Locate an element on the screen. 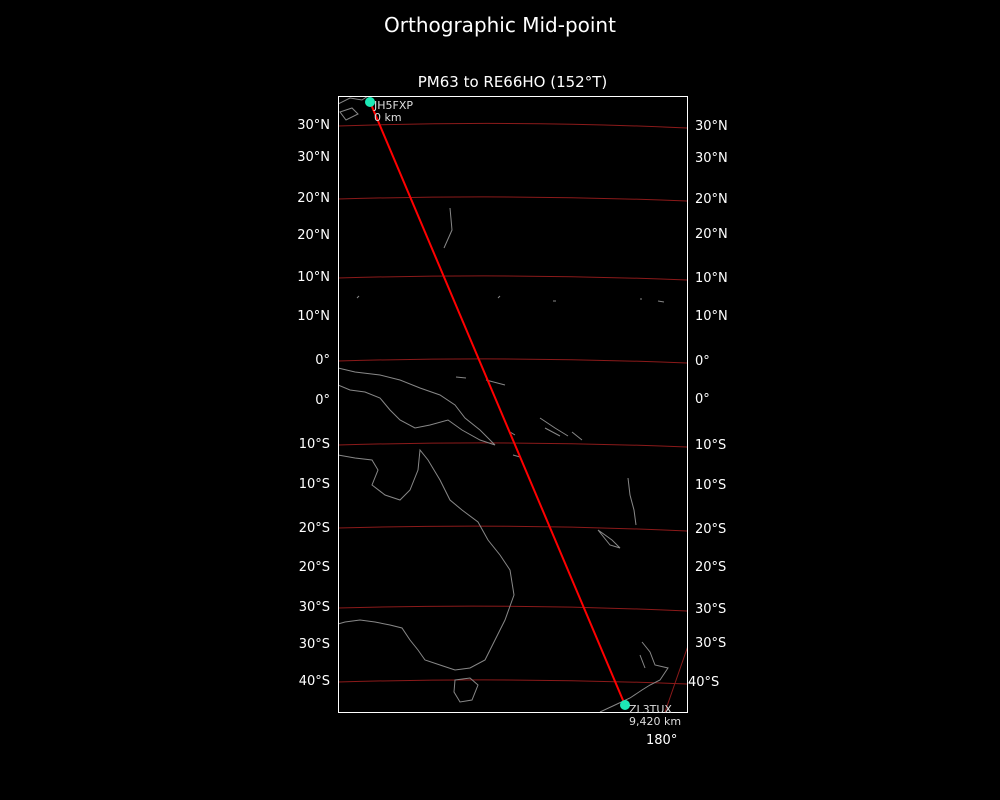 The width and height of the screenshot is (1000, 800). map-subtitle: PM63 to RE66HO (152°T) is located at coordinates (512, 82).